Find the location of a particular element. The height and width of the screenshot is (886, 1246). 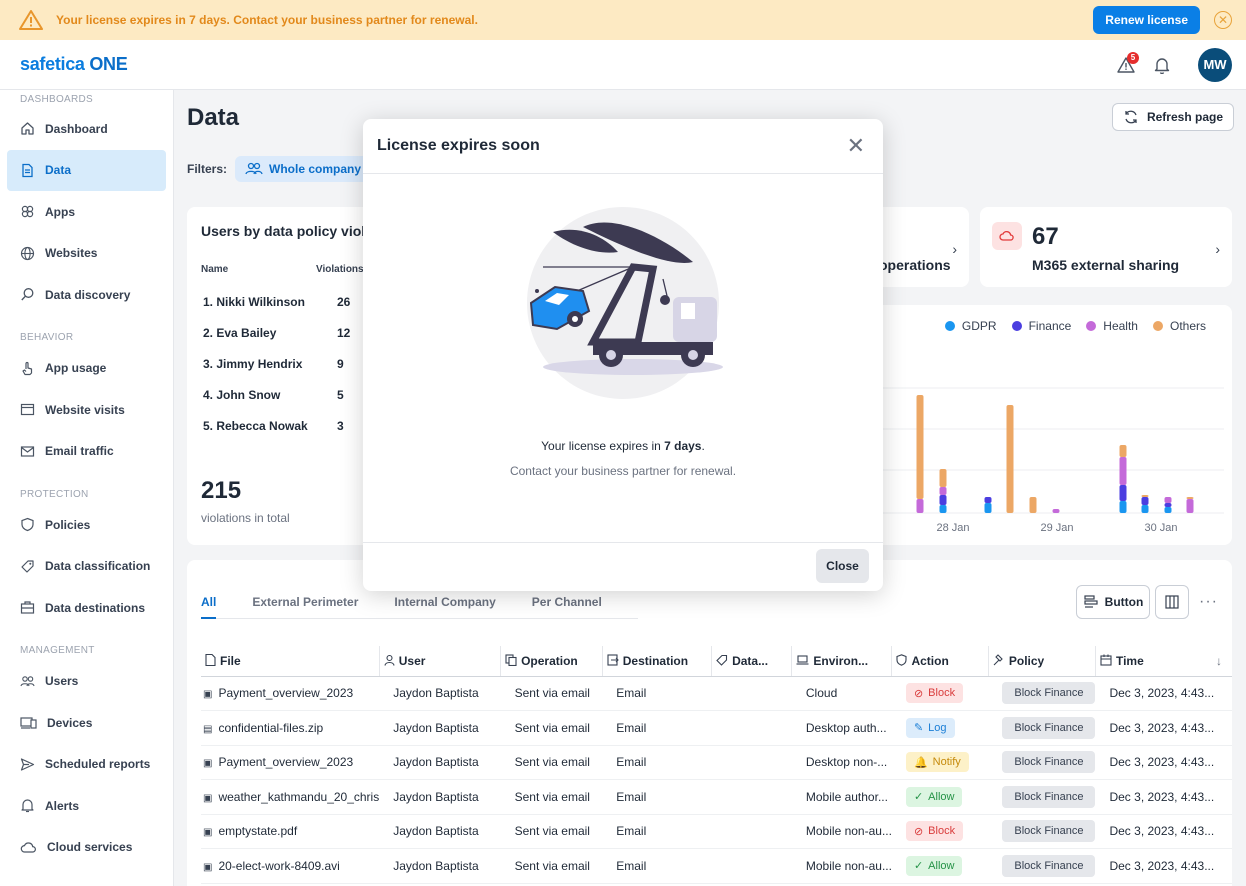

legend-others: Others is located at coordinates (1179, 326).